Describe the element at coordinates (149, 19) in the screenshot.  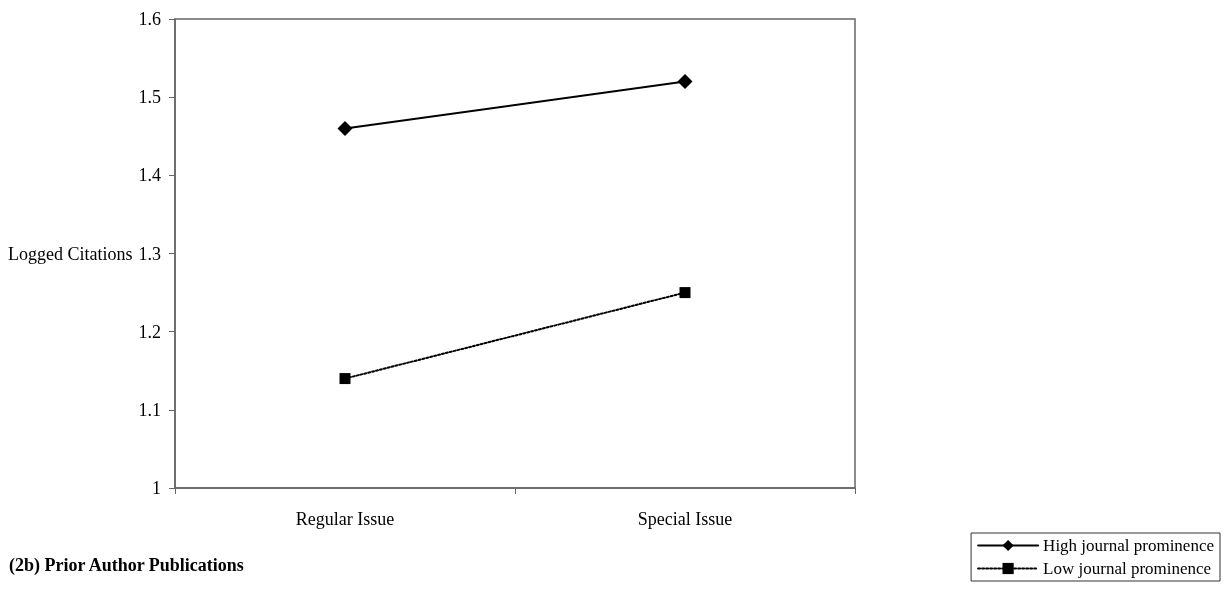
I see `y-tick-label: 1.6` at that location.